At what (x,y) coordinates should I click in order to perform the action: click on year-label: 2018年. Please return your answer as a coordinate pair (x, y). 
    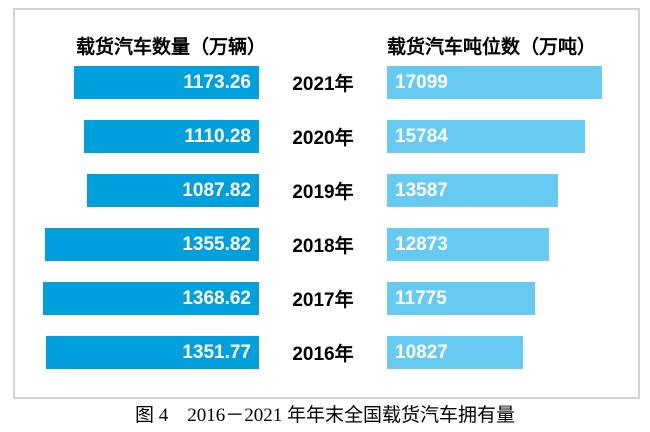
    Looking at the image, I should click on (323, 246).